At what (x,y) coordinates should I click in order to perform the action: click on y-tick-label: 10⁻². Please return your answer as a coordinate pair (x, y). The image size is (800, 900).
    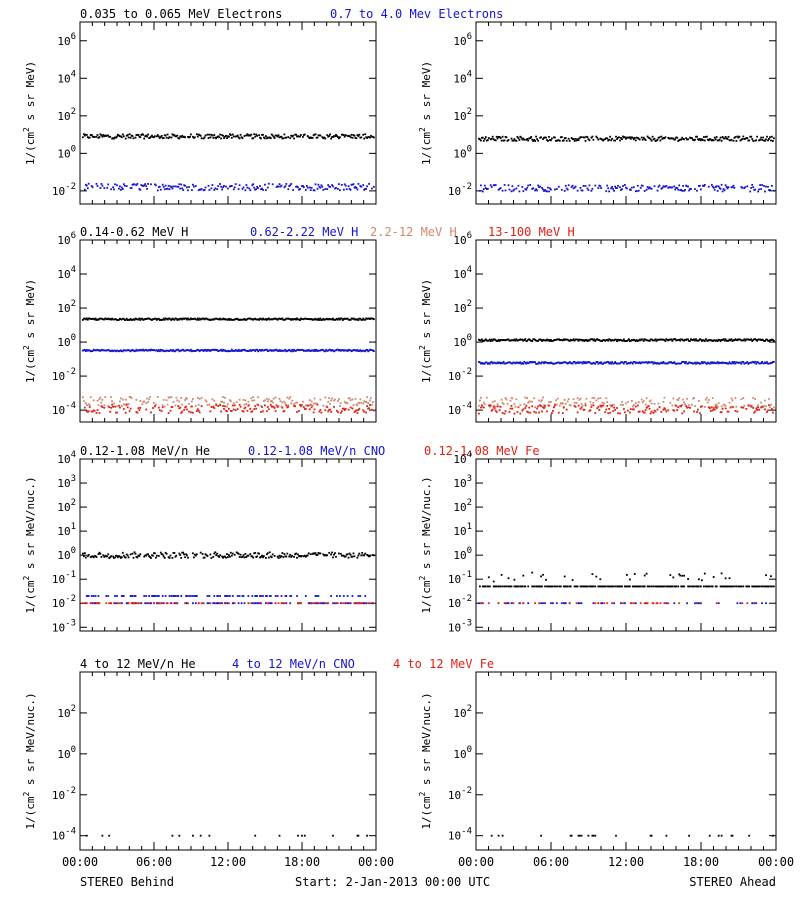
    Looking at the image, I should click on (64, 602).